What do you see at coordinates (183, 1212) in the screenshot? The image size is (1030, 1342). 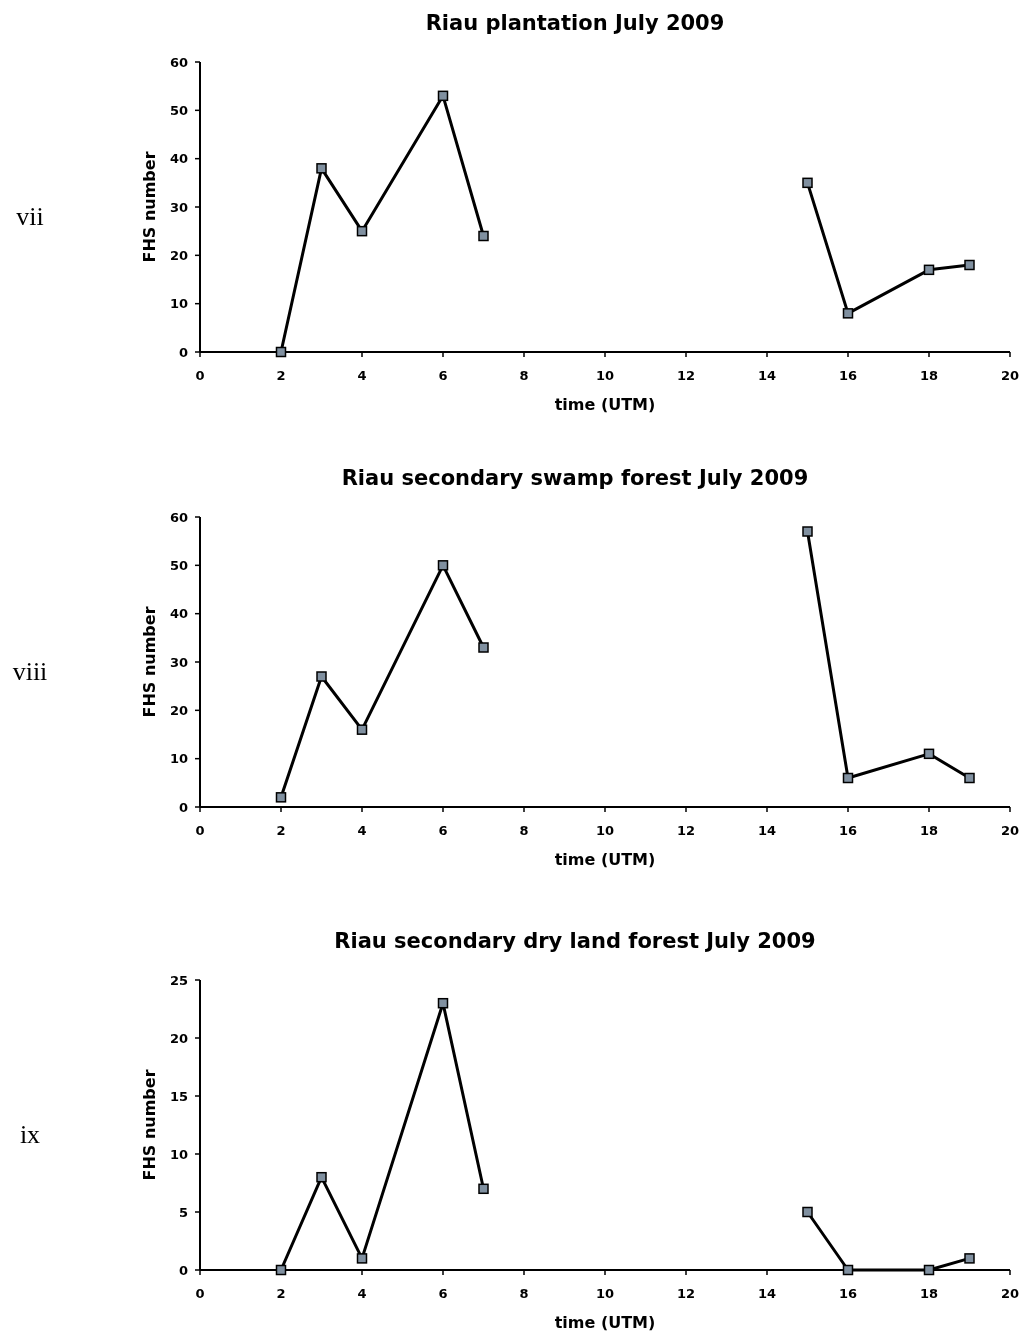 I see `y-tick-label: 5` at bounding box center [183, 1212].